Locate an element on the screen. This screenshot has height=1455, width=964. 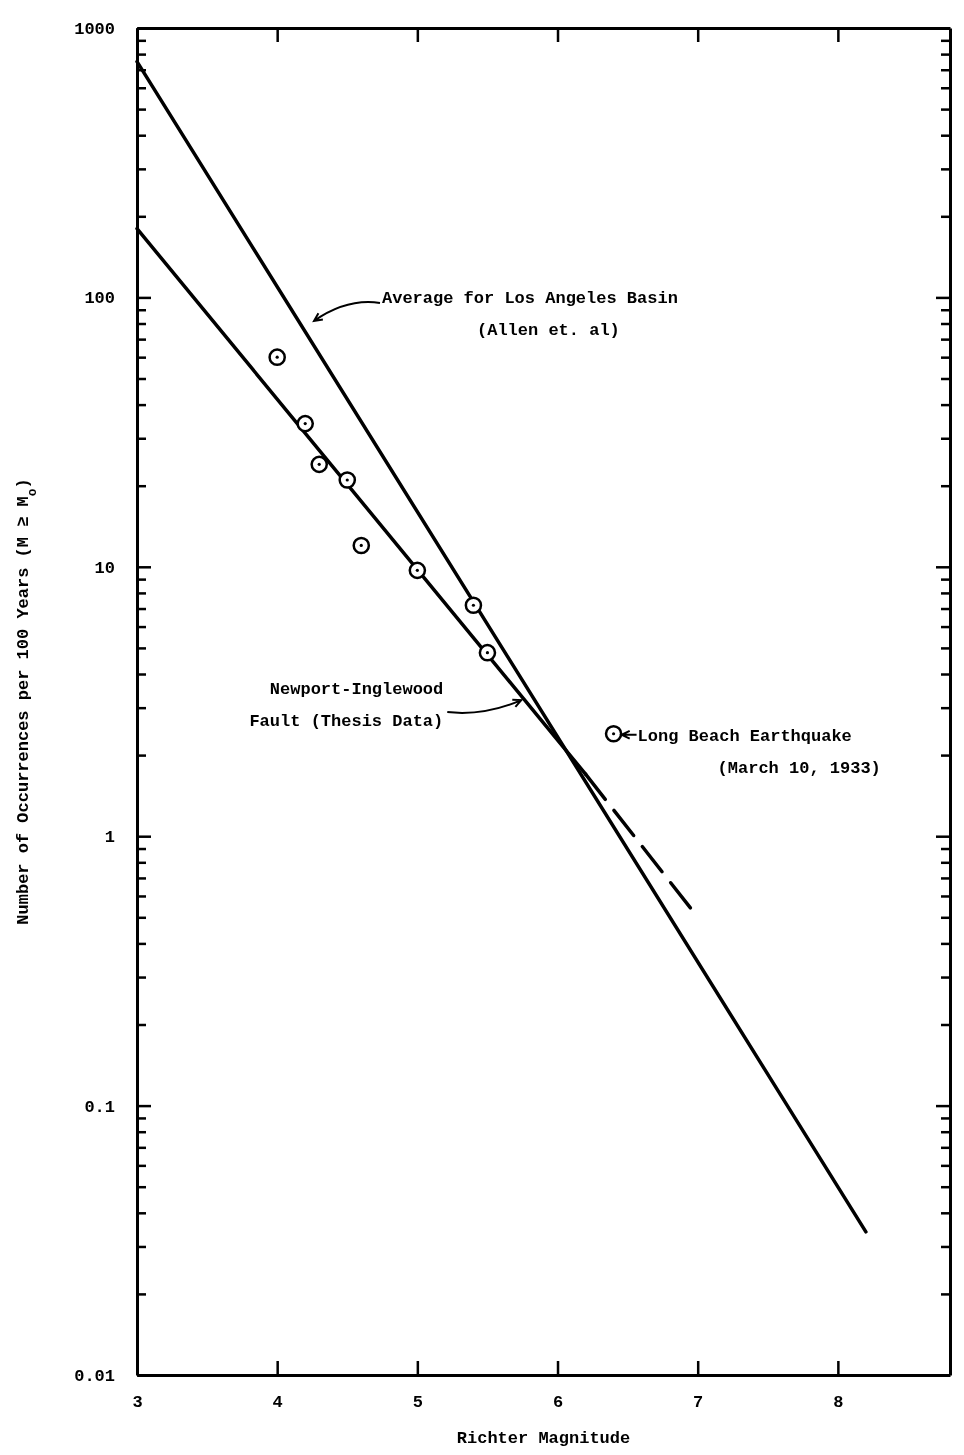
x-tick-label: 6 is located at coordinates (558, 1403).